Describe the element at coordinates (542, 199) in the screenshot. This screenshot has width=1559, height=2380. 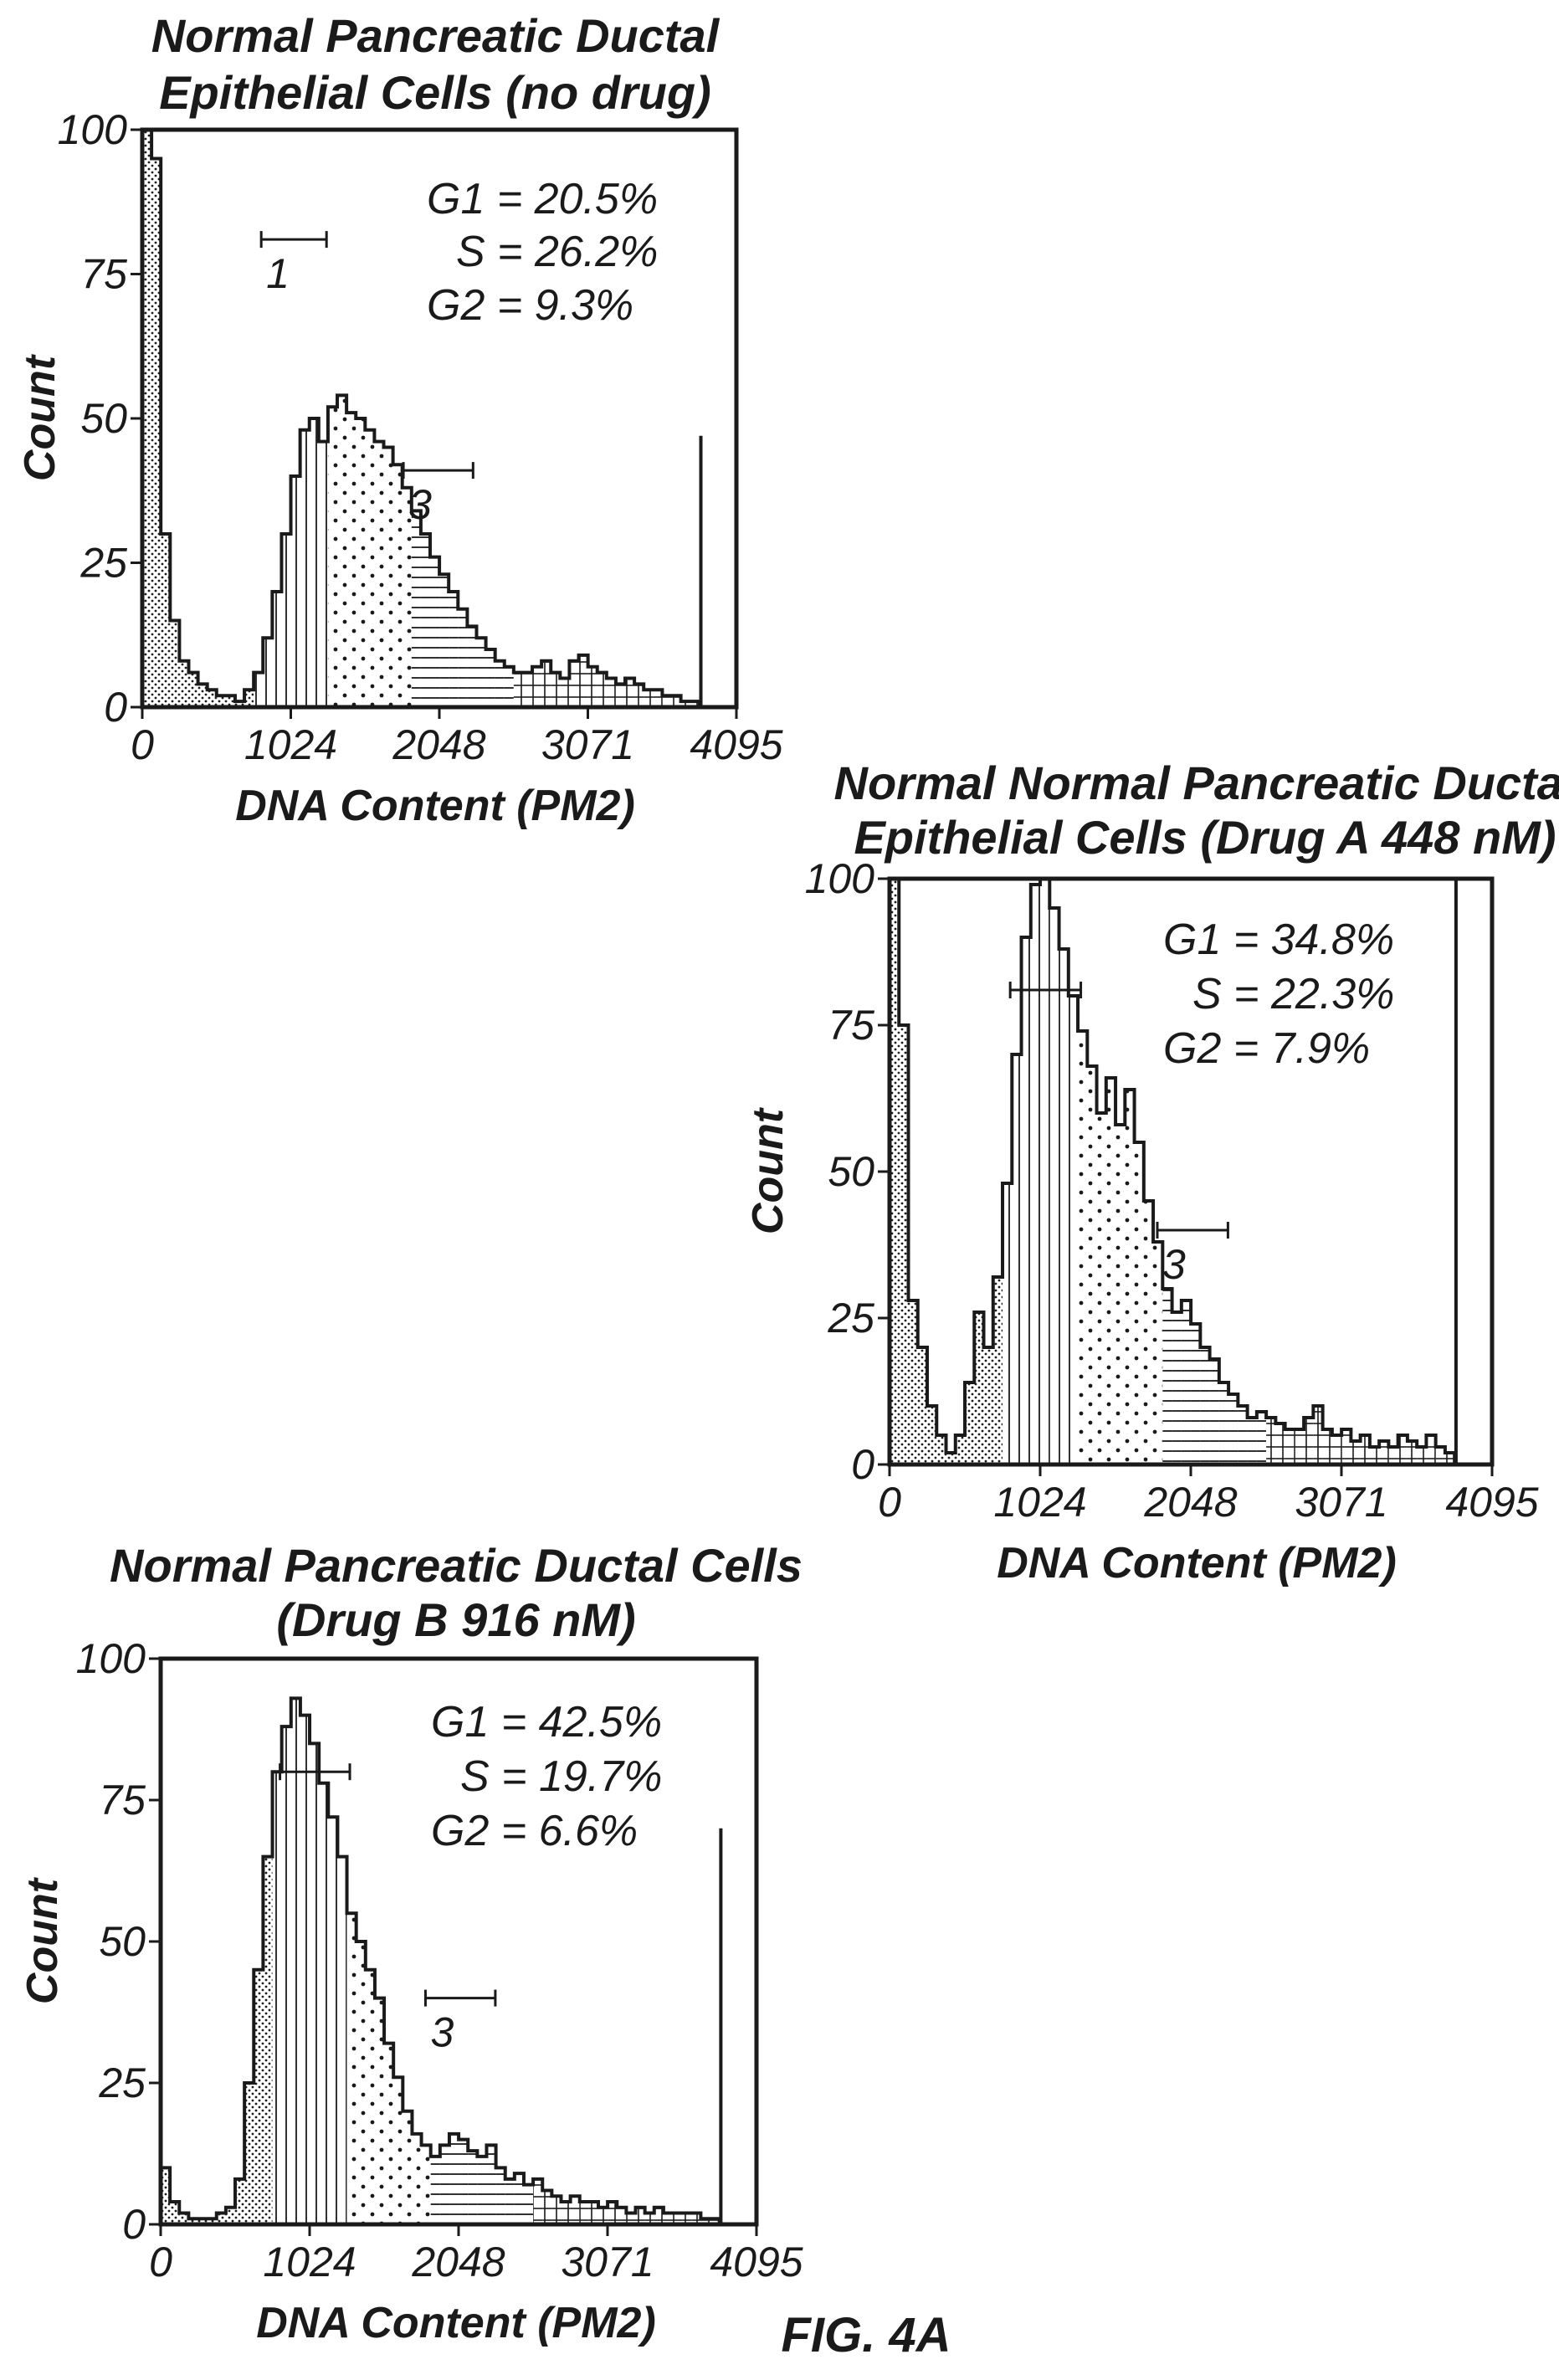
I see `stat-g1: G1 = 20.5%` at that location.